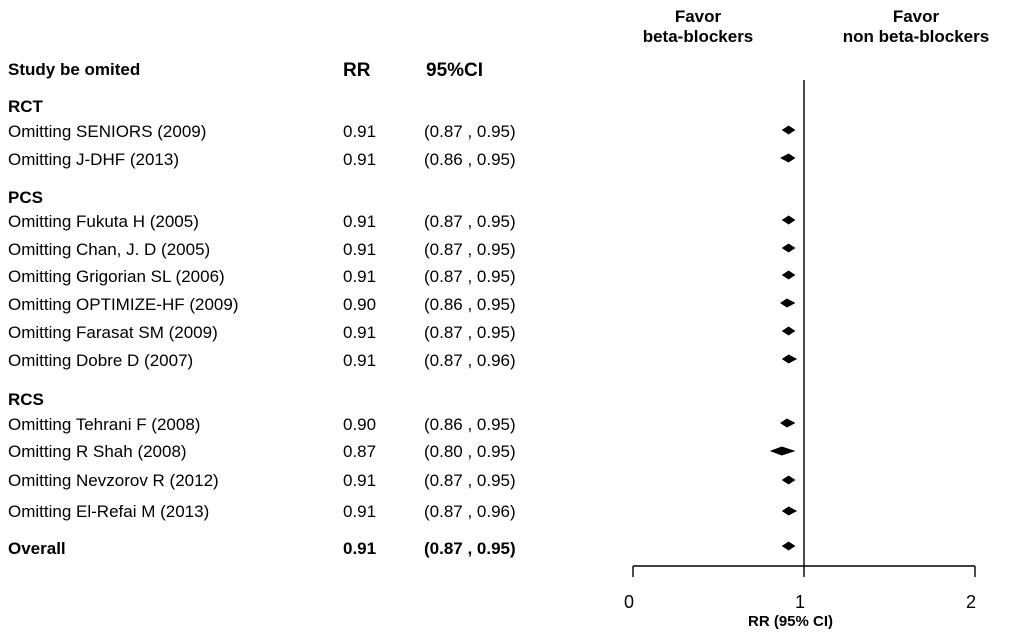 The image size is (1021, 639). I want to click on x-tick-label: 2, so click(971, 602).